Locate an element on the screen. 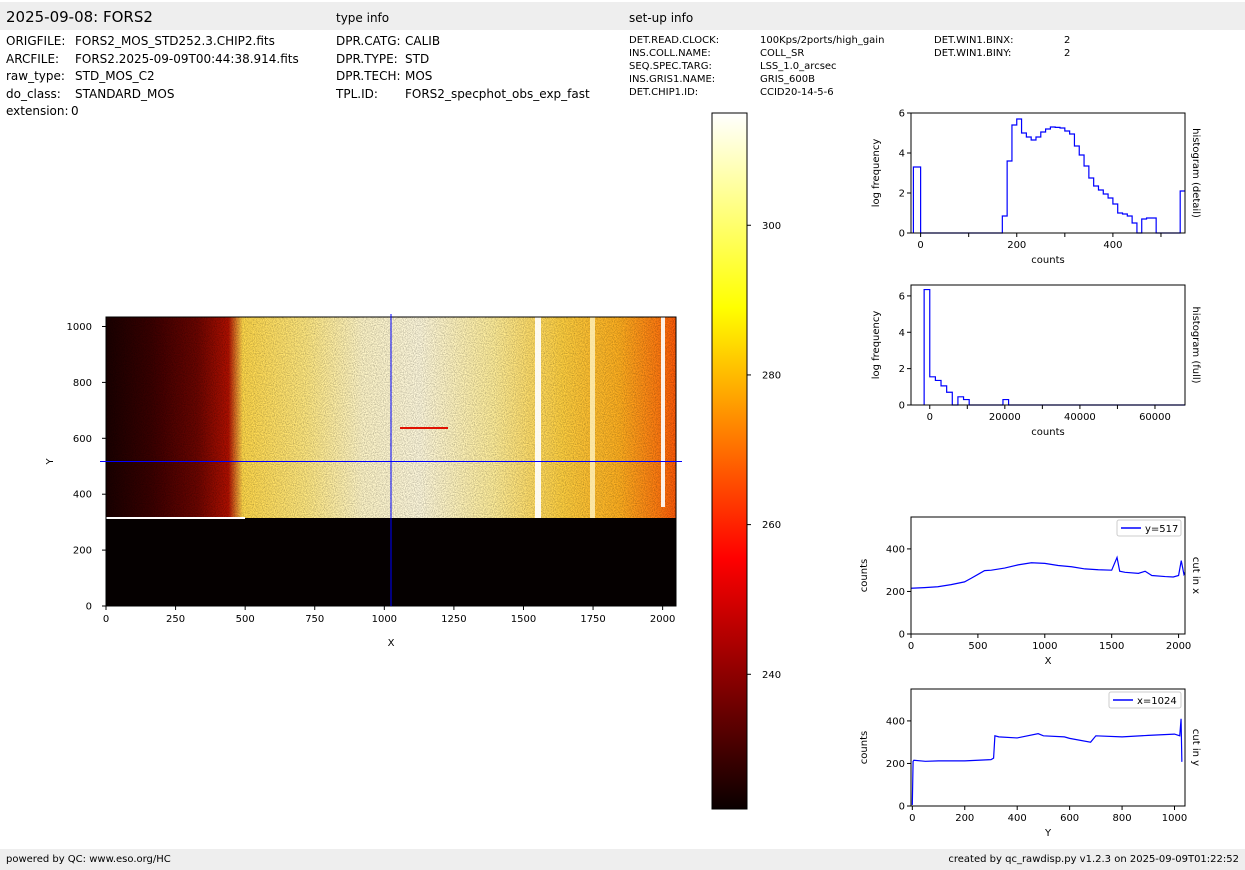 The image size is (1245, 870). file-info-value: STANDARD_MOS is located at coordinates (125, 93).